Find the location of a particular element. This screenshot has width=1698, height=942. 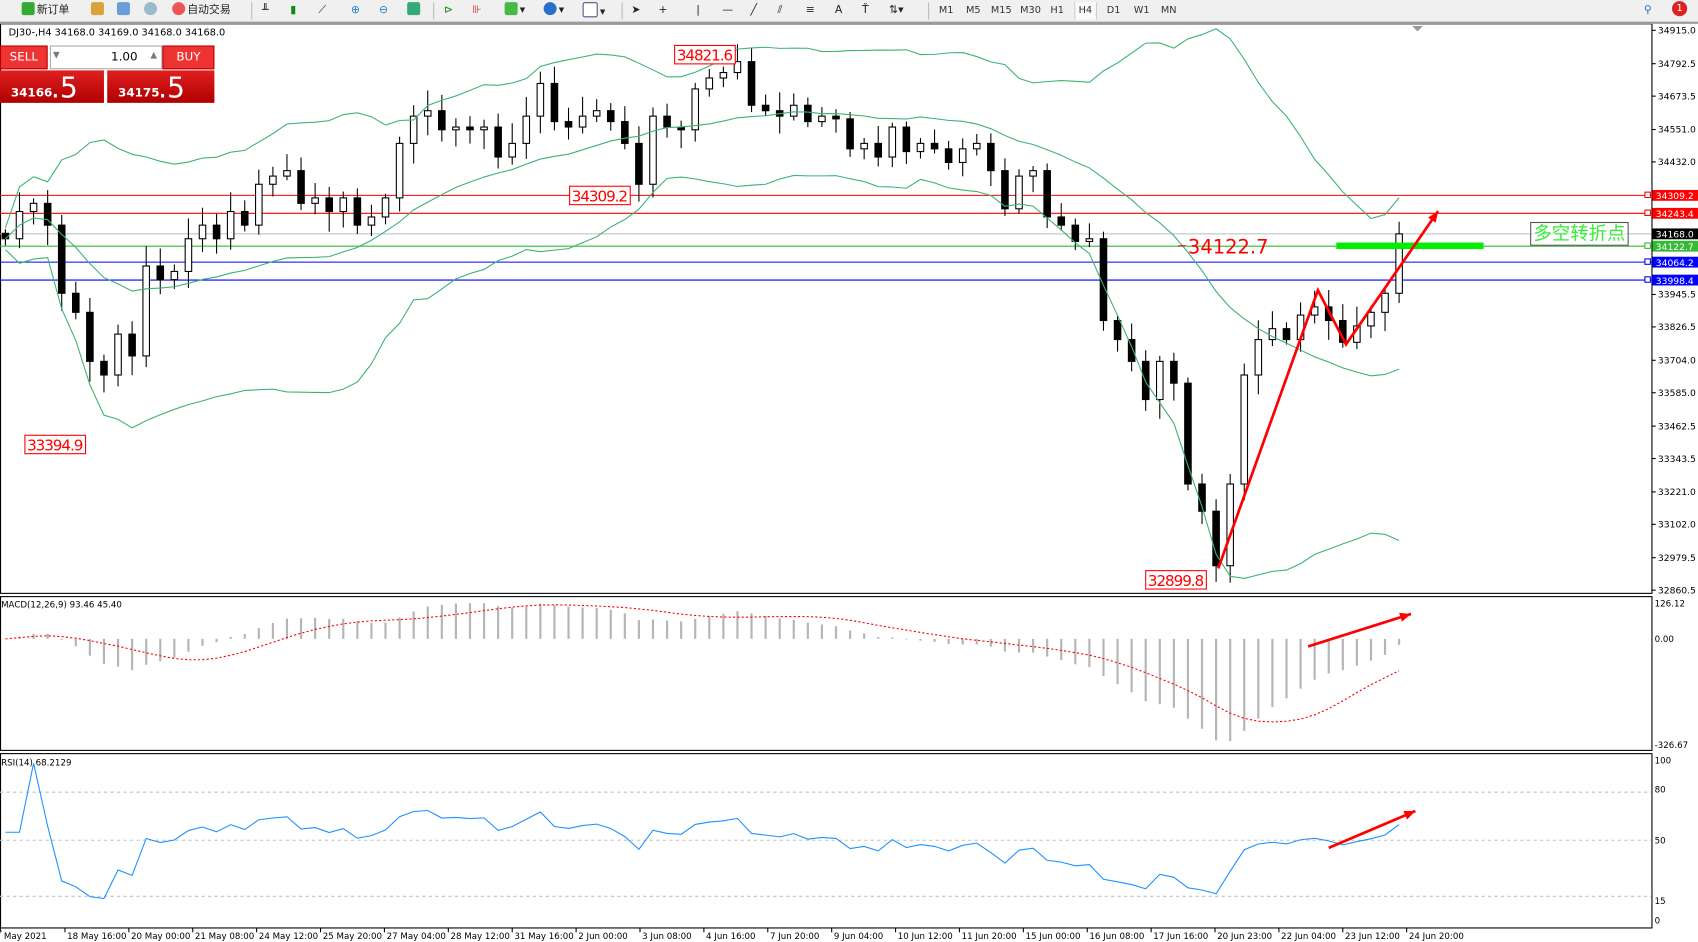

new-order-button: 新订单 is located at coordinates (45, 10).